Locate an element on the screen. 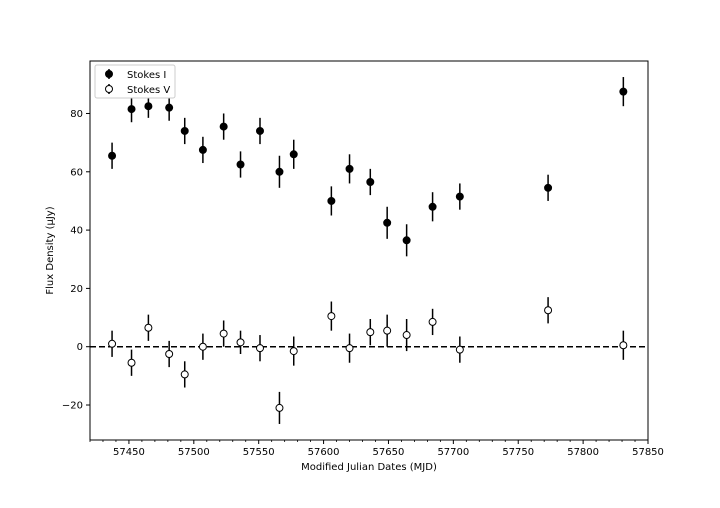  x-tick-label: 57700 is located at coordinates (453, 452).